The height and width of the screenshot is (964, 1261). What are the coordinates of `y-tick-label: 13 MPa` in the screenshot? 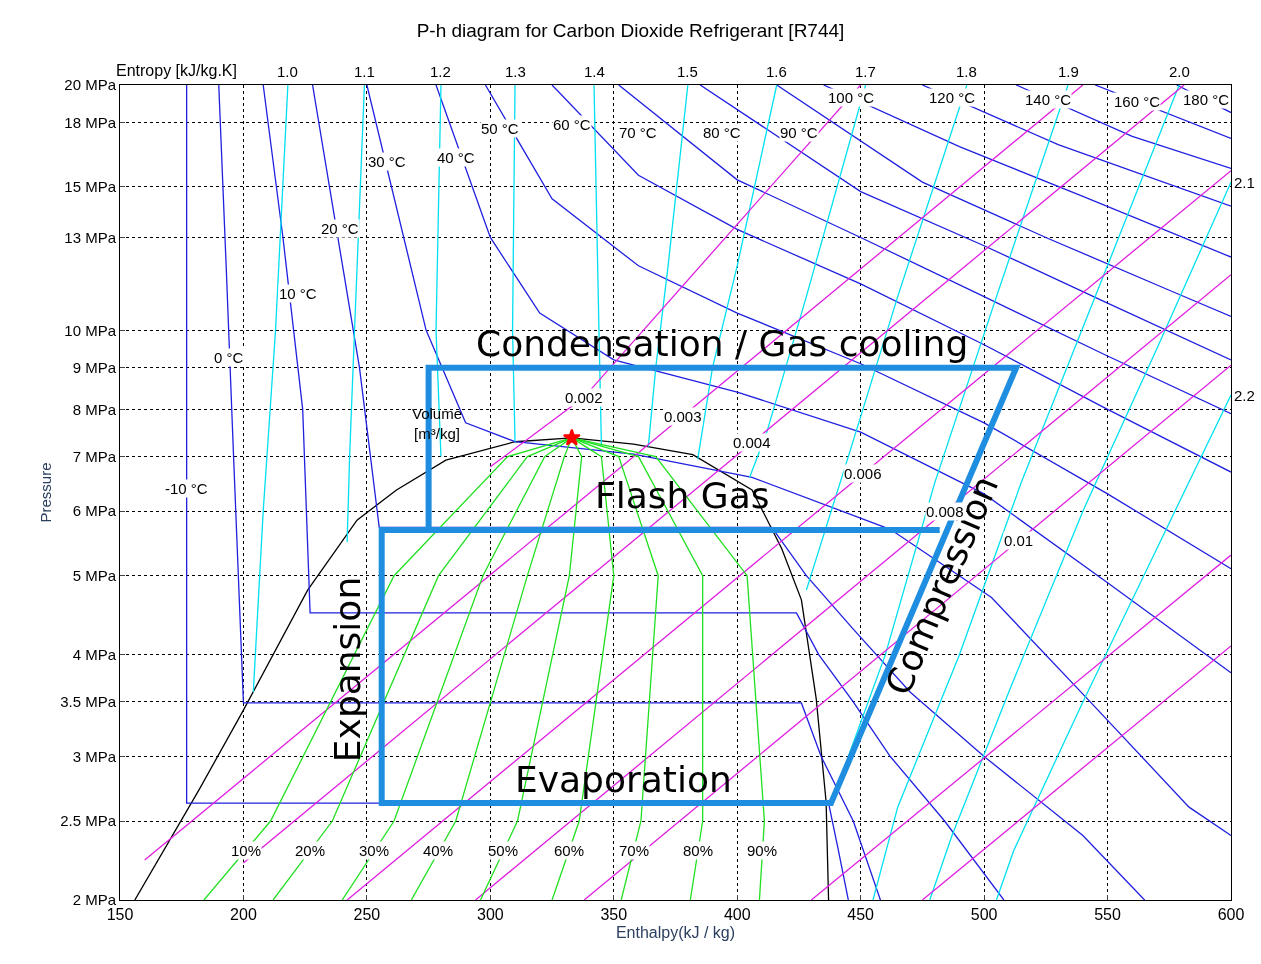 It's located at (90, 237).